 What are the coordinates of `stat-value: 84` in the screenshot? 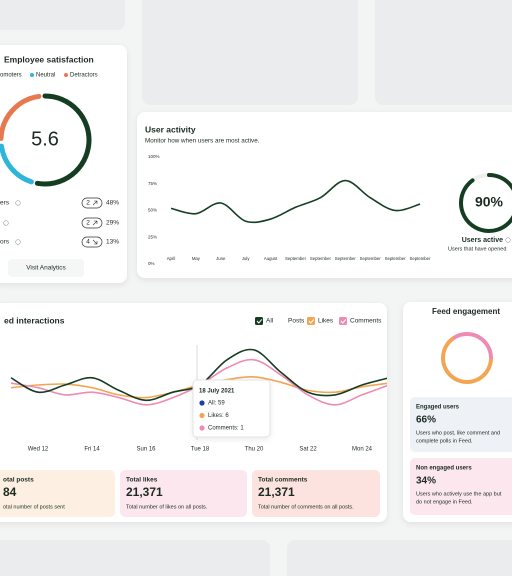 It's located at (10, 492).